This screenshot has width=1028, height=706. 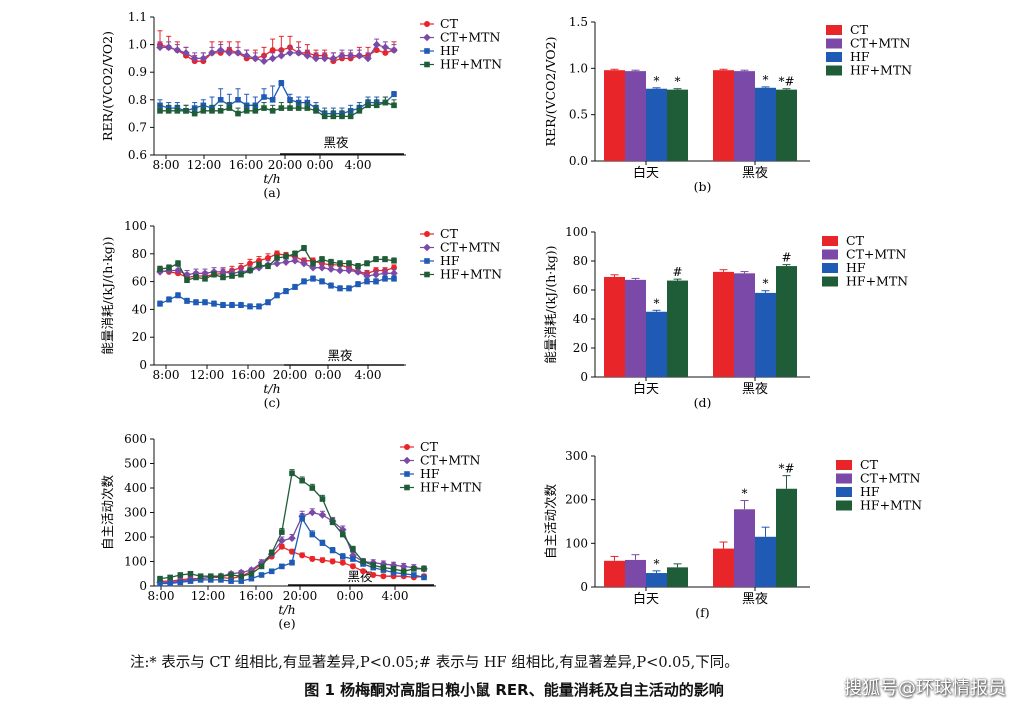 I want to click on panel-e-y-tick-label: 200, so click(x=135, y=537).